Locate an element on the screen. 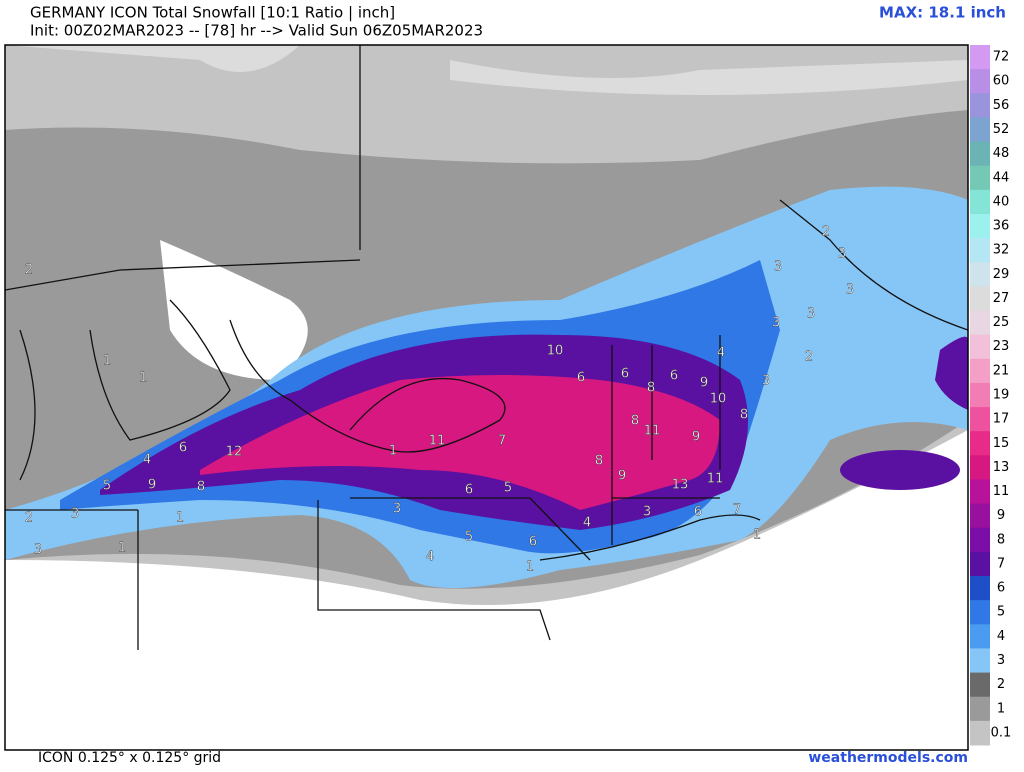  colorbar-label: 11 is located at coordinates (1001, 491).